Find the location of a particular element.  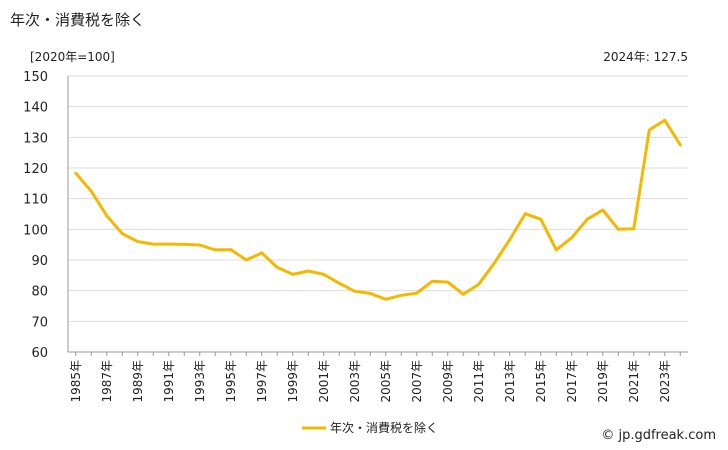

x-tick-label: 2015年 is located at coordinates (541, 381).